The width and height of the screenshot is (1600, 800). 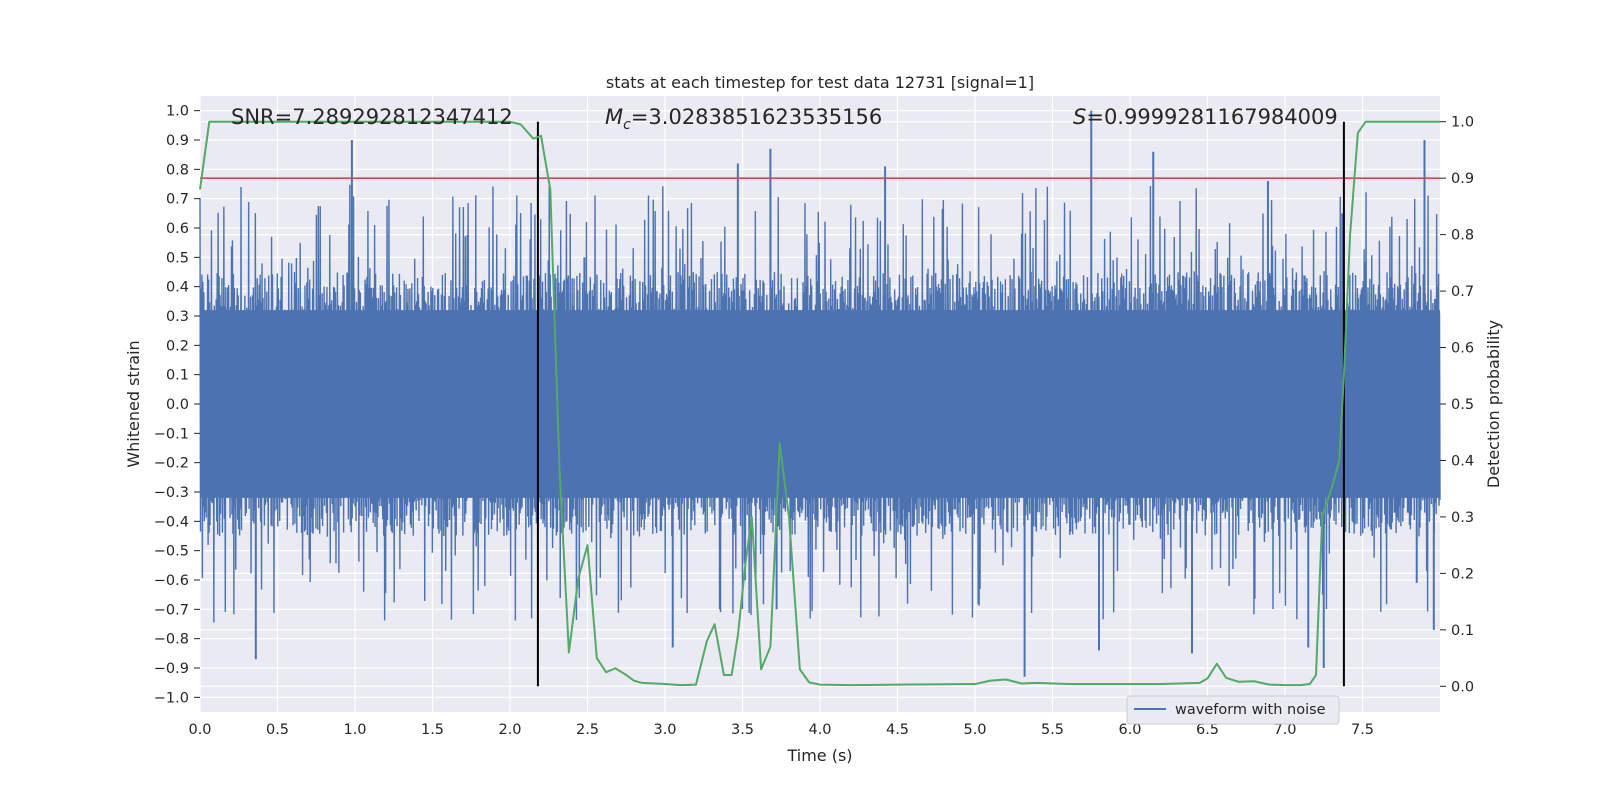 I want to click on y-tick-label: −0.1, so click(x=171, y=434).